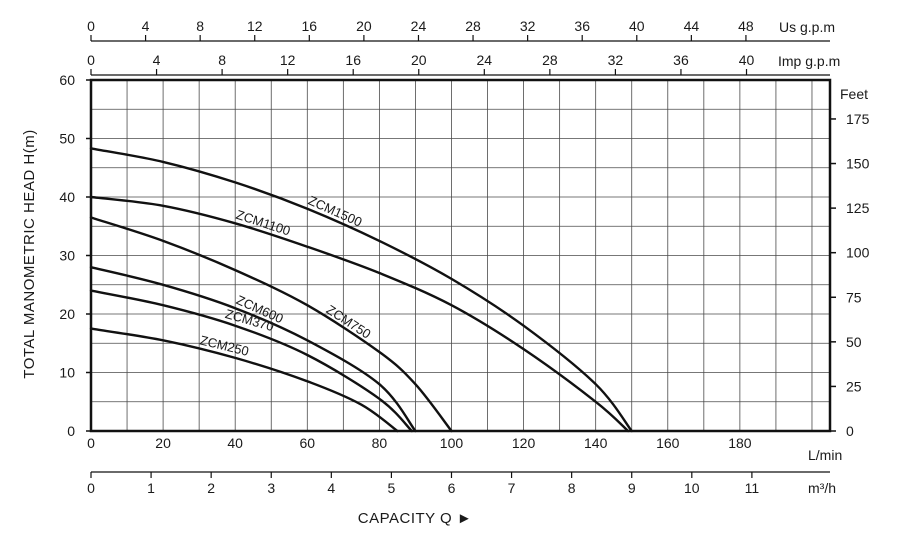 This screenshot has height=544, width=900. I want to click on m3h-tick-label: 11, so click(752, 488).